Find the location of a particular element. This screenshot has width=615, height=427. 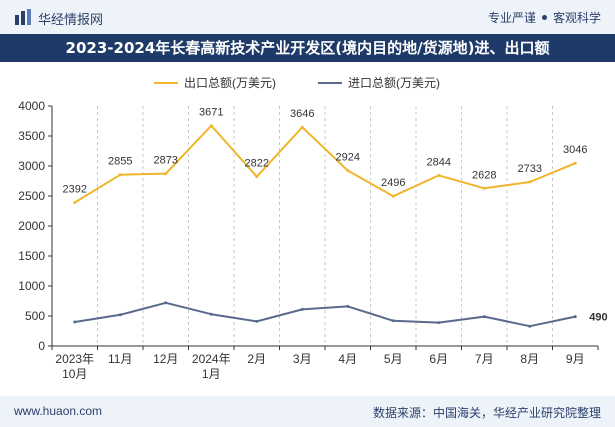

data-label: 490 is located at coordinates (598, 318).